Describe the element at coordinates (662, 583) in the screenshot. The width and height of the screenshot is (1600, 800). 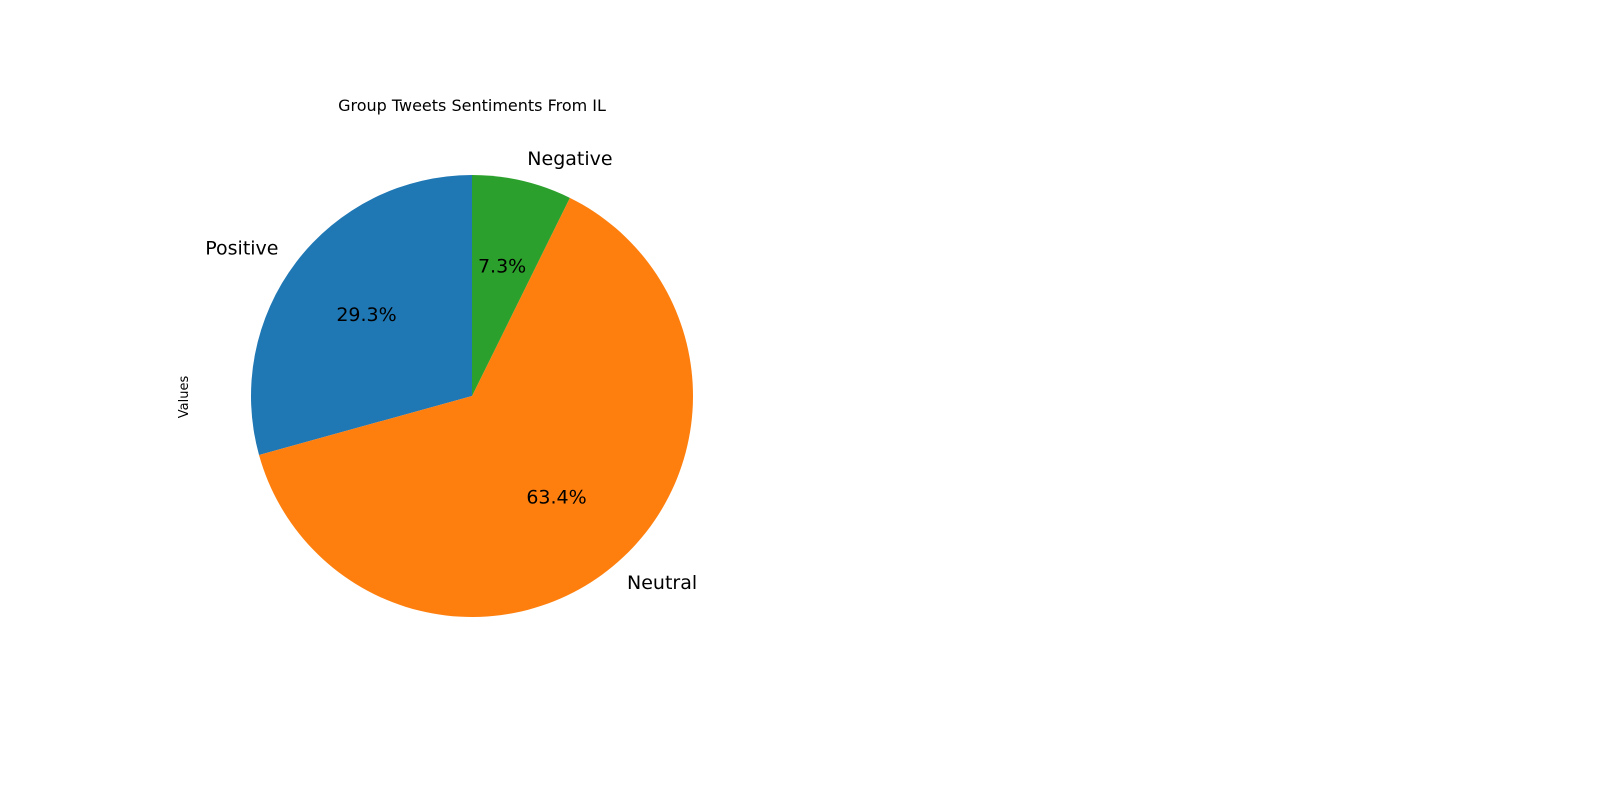
I see `pie-label-neutral: Neutral` at that location.